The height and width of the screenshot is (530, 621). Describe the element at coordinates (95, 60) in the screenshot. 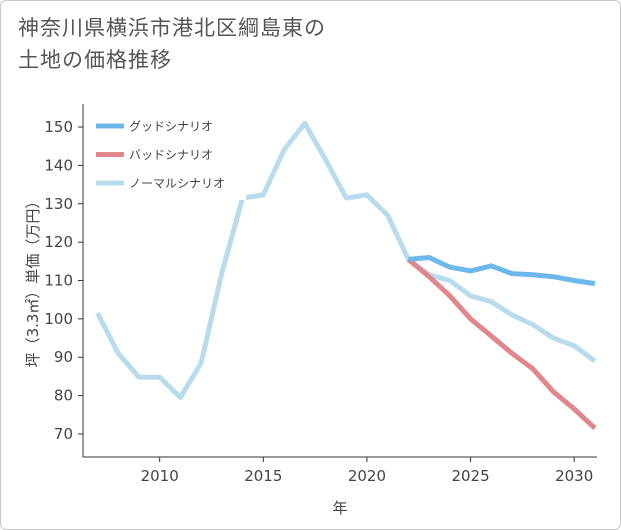

I see `title-line-2: 土地の価格推移` at that location.